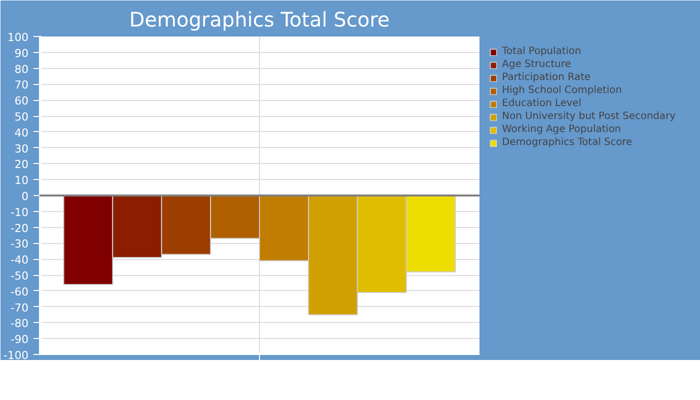 The height and width of the screenshot is (400, 700). What do you see at coordinates (537, 64) in the screenshot?
I see `legend-label: Age Structure` at bounding box center [537, 64].